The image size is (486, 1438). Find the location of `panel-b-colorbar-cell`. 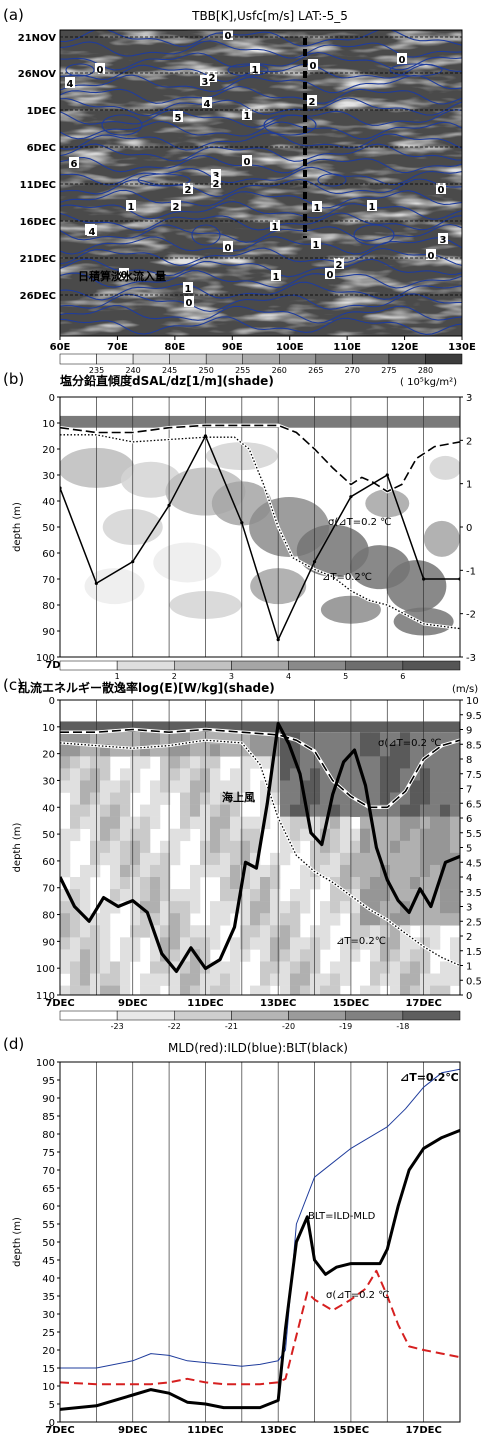

panel-b-colorbar-cell is located at coordinates (317, 665).